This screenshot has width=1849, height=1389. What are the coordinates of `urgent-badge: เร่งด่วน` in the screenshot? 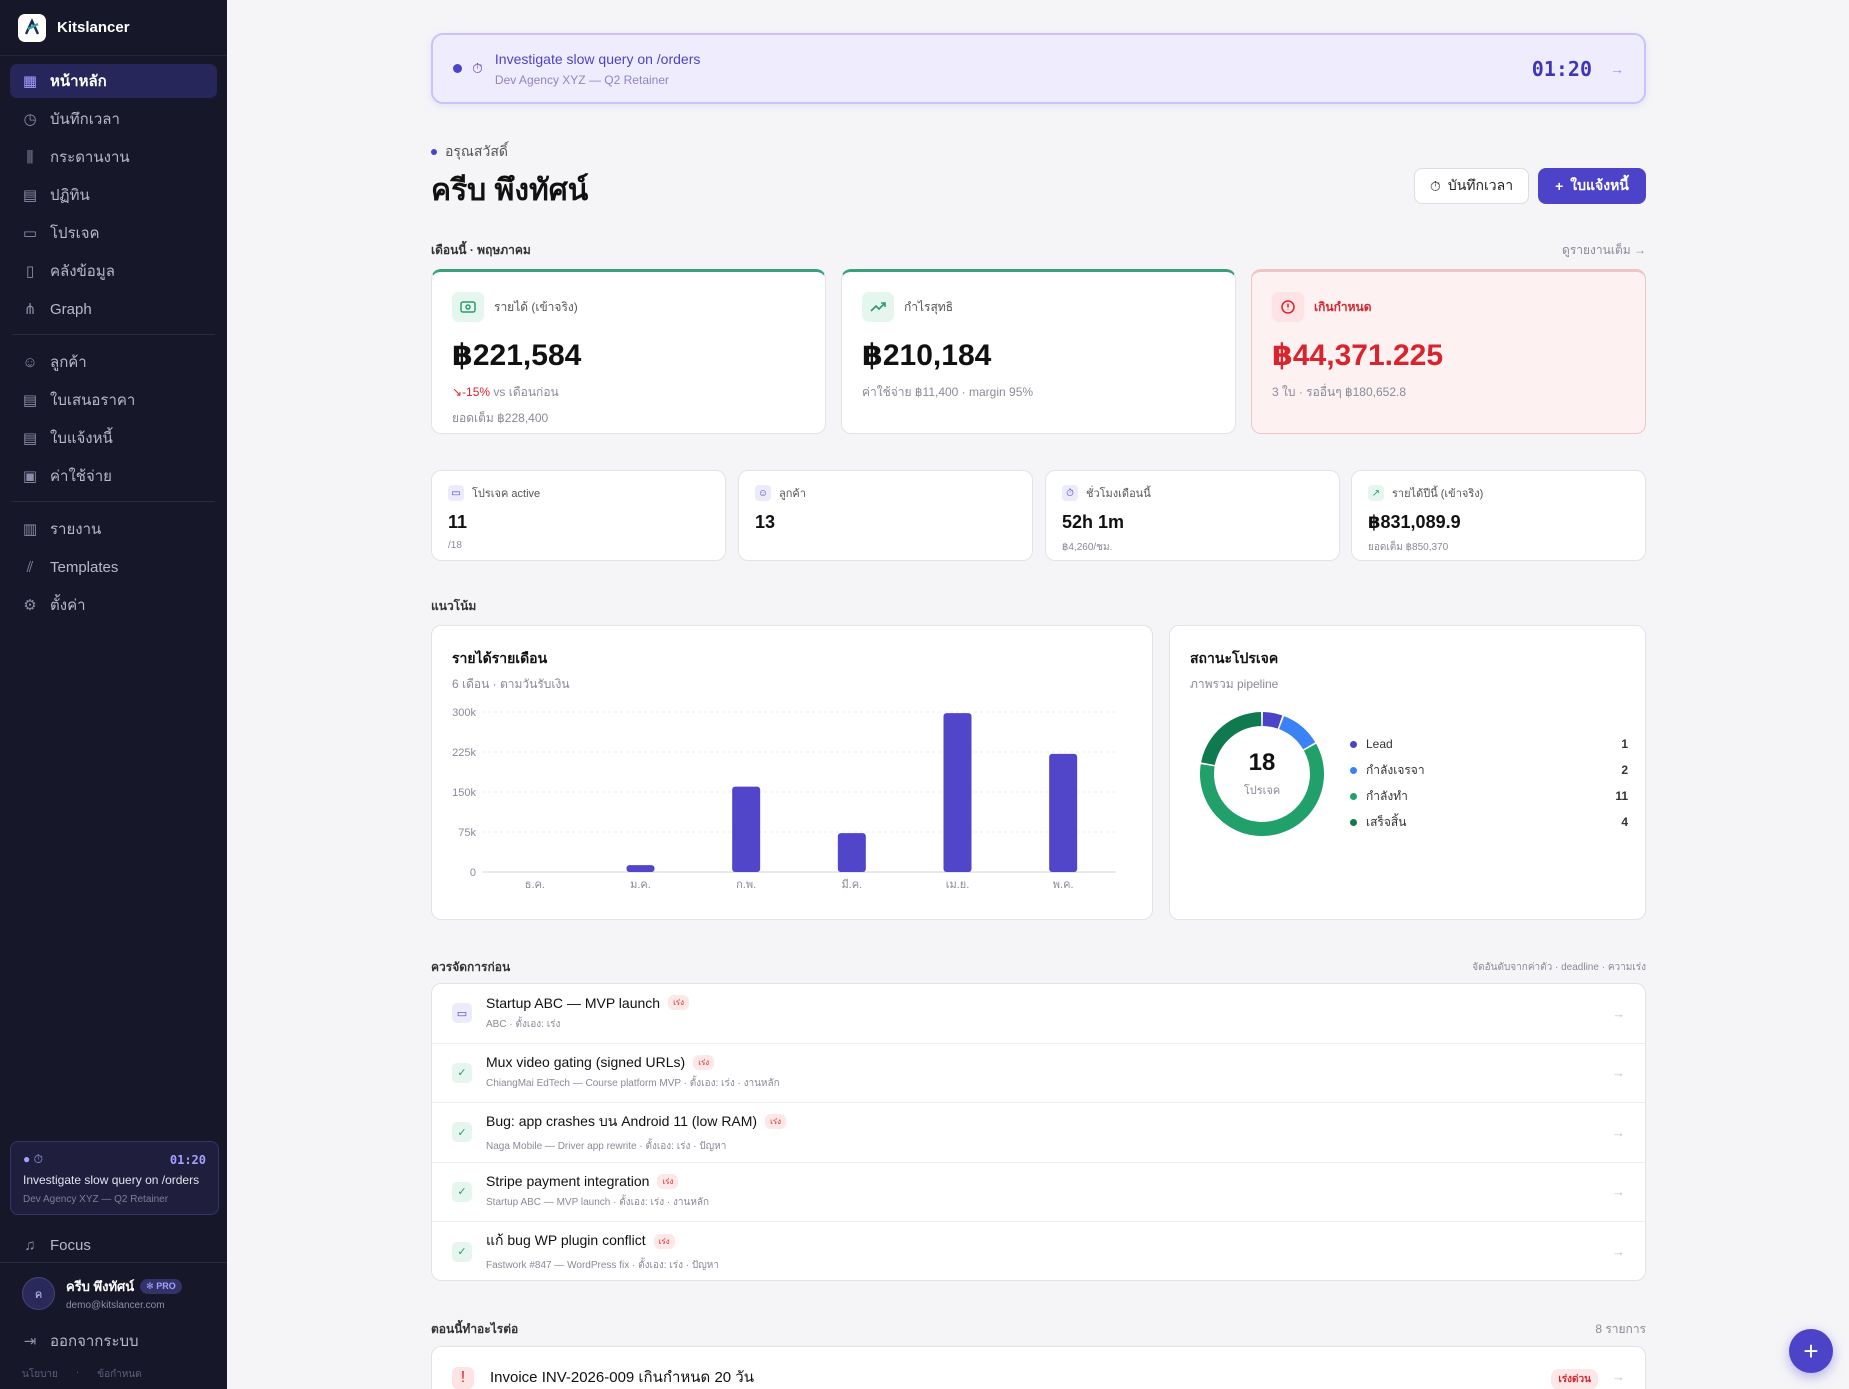 It's located at (1574, 1379).